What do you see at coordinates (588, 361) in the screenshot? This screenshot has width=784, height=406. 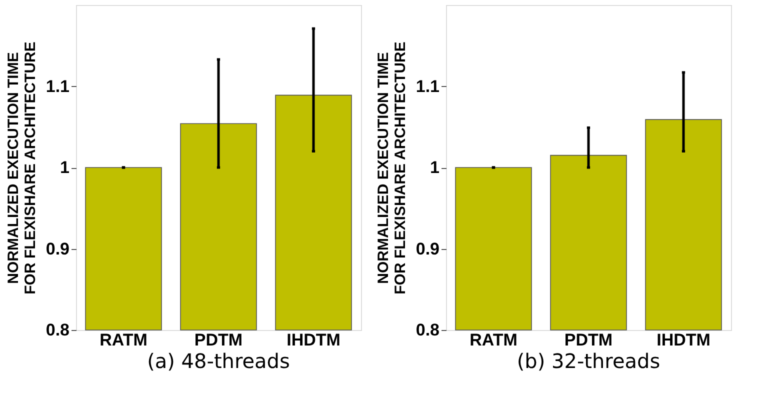 I see `text: (b) 32-threads` at bounding box center [588, 361].